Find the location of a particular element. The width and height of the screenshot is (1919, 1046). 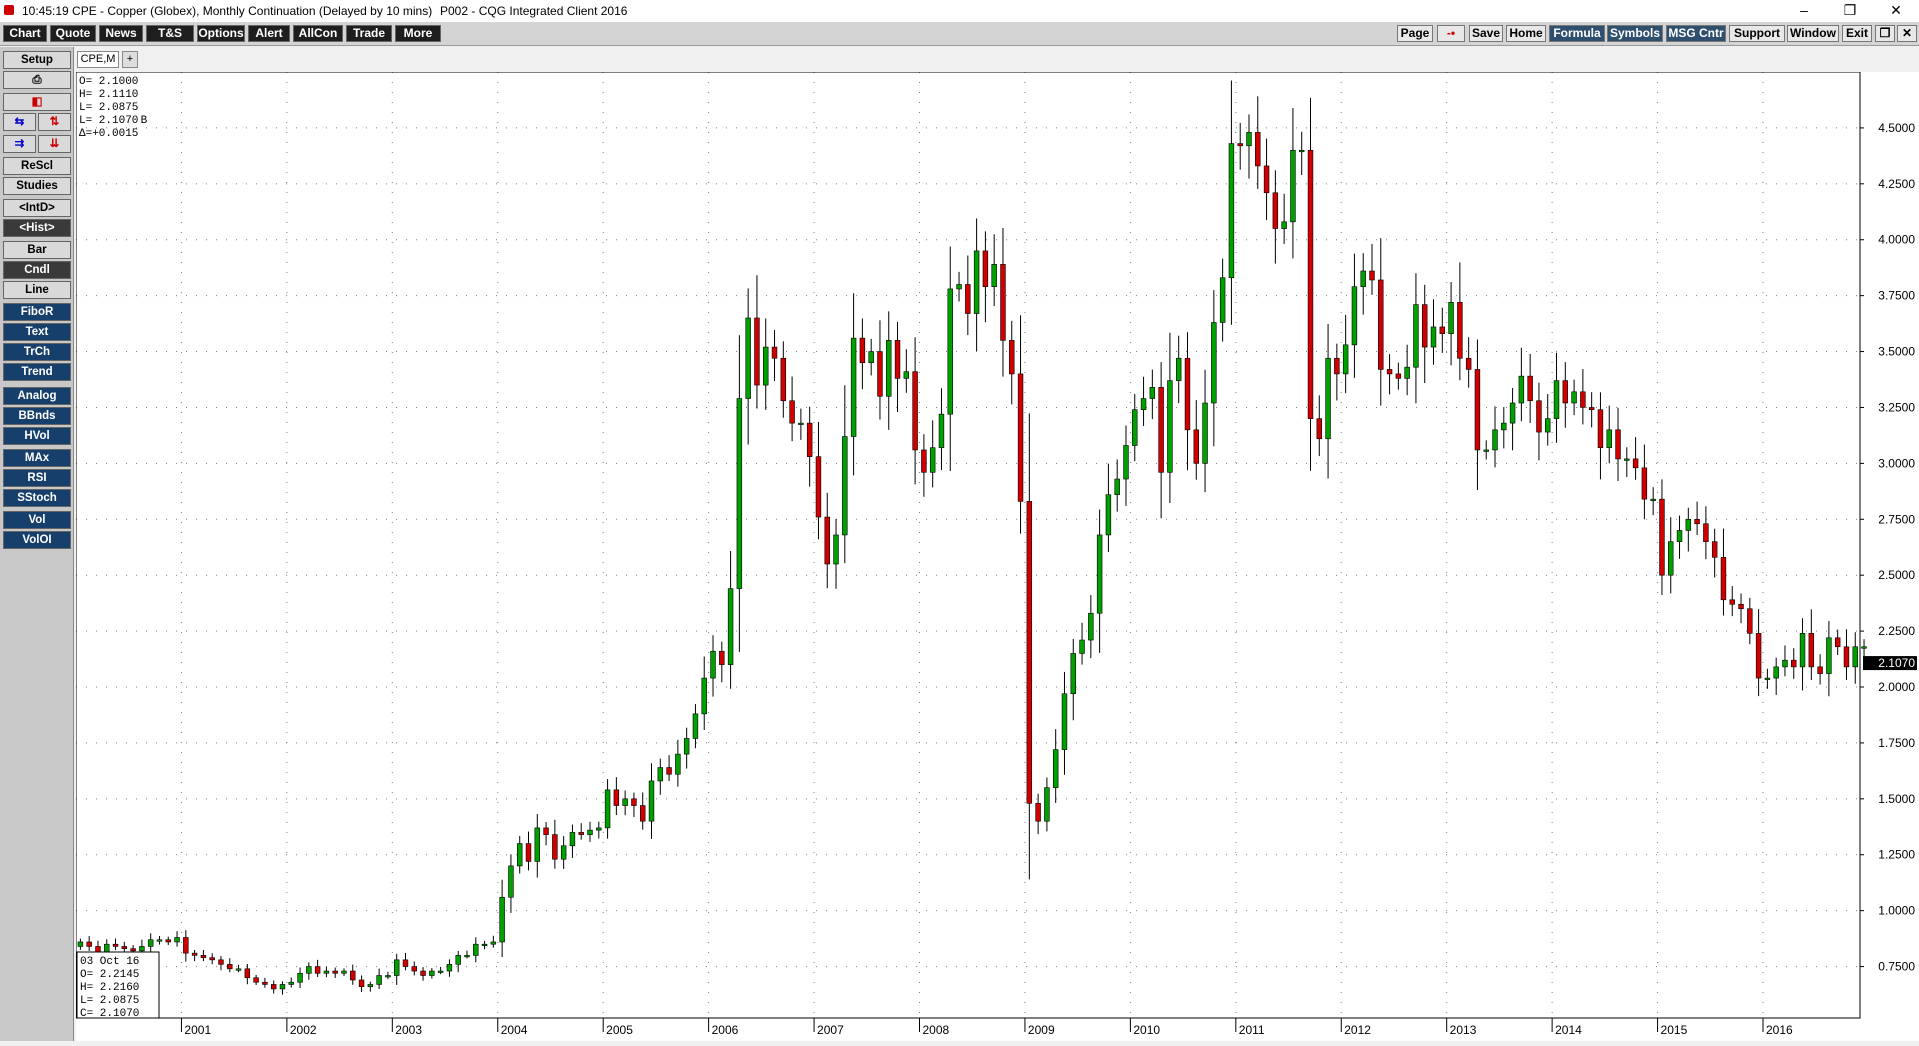

y-tick-label: 2.7500 is located at coordinates (1896, 519).